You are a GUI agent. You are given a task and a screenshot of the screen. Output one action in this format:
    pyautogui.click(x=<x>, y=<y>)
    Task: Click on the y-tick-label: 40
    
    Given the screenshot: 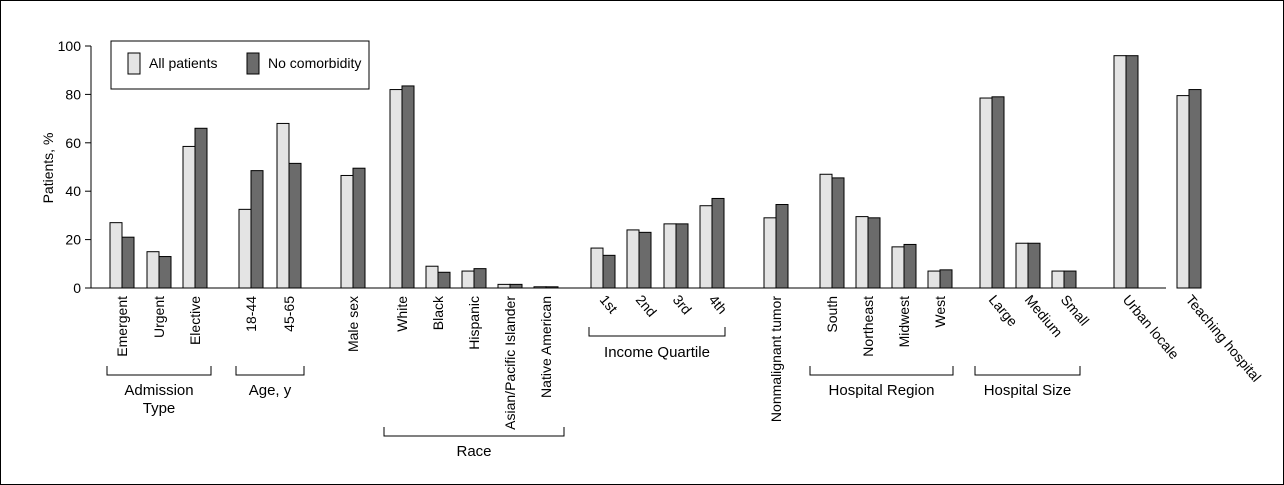 What is the action you would take?
    pyautogui.click(x=73, y=191)
    